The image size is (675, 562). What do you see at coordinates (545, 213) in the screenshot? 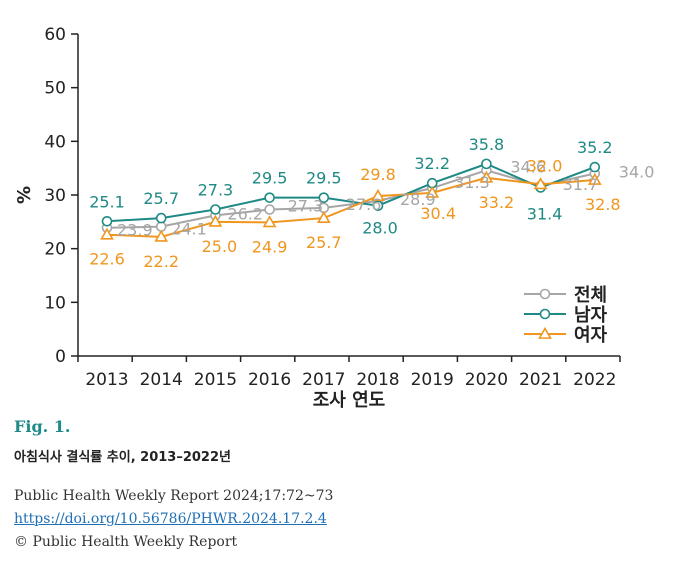
I see `data-label: 31.4` at bounding box center [545, 213].